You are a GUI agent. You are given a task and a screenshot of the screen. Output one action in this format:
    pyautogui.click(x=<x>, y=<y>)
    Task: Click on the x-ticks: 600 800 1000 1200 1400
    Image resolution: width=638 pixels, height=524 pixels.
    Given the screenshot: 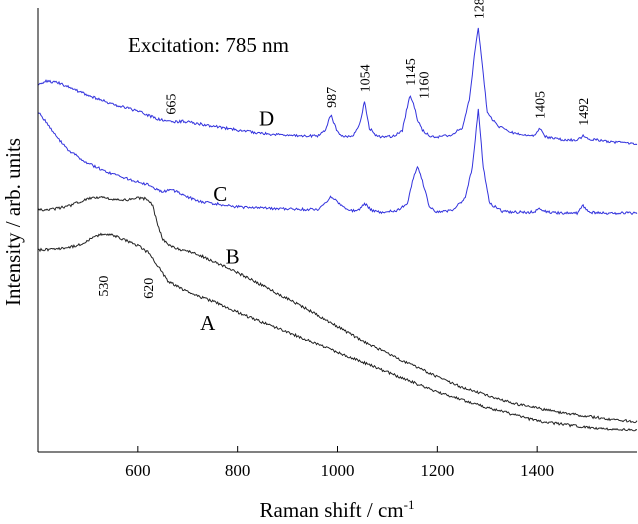 What is the action you would take?
    pyautogui.click(x=339, y=463)
    